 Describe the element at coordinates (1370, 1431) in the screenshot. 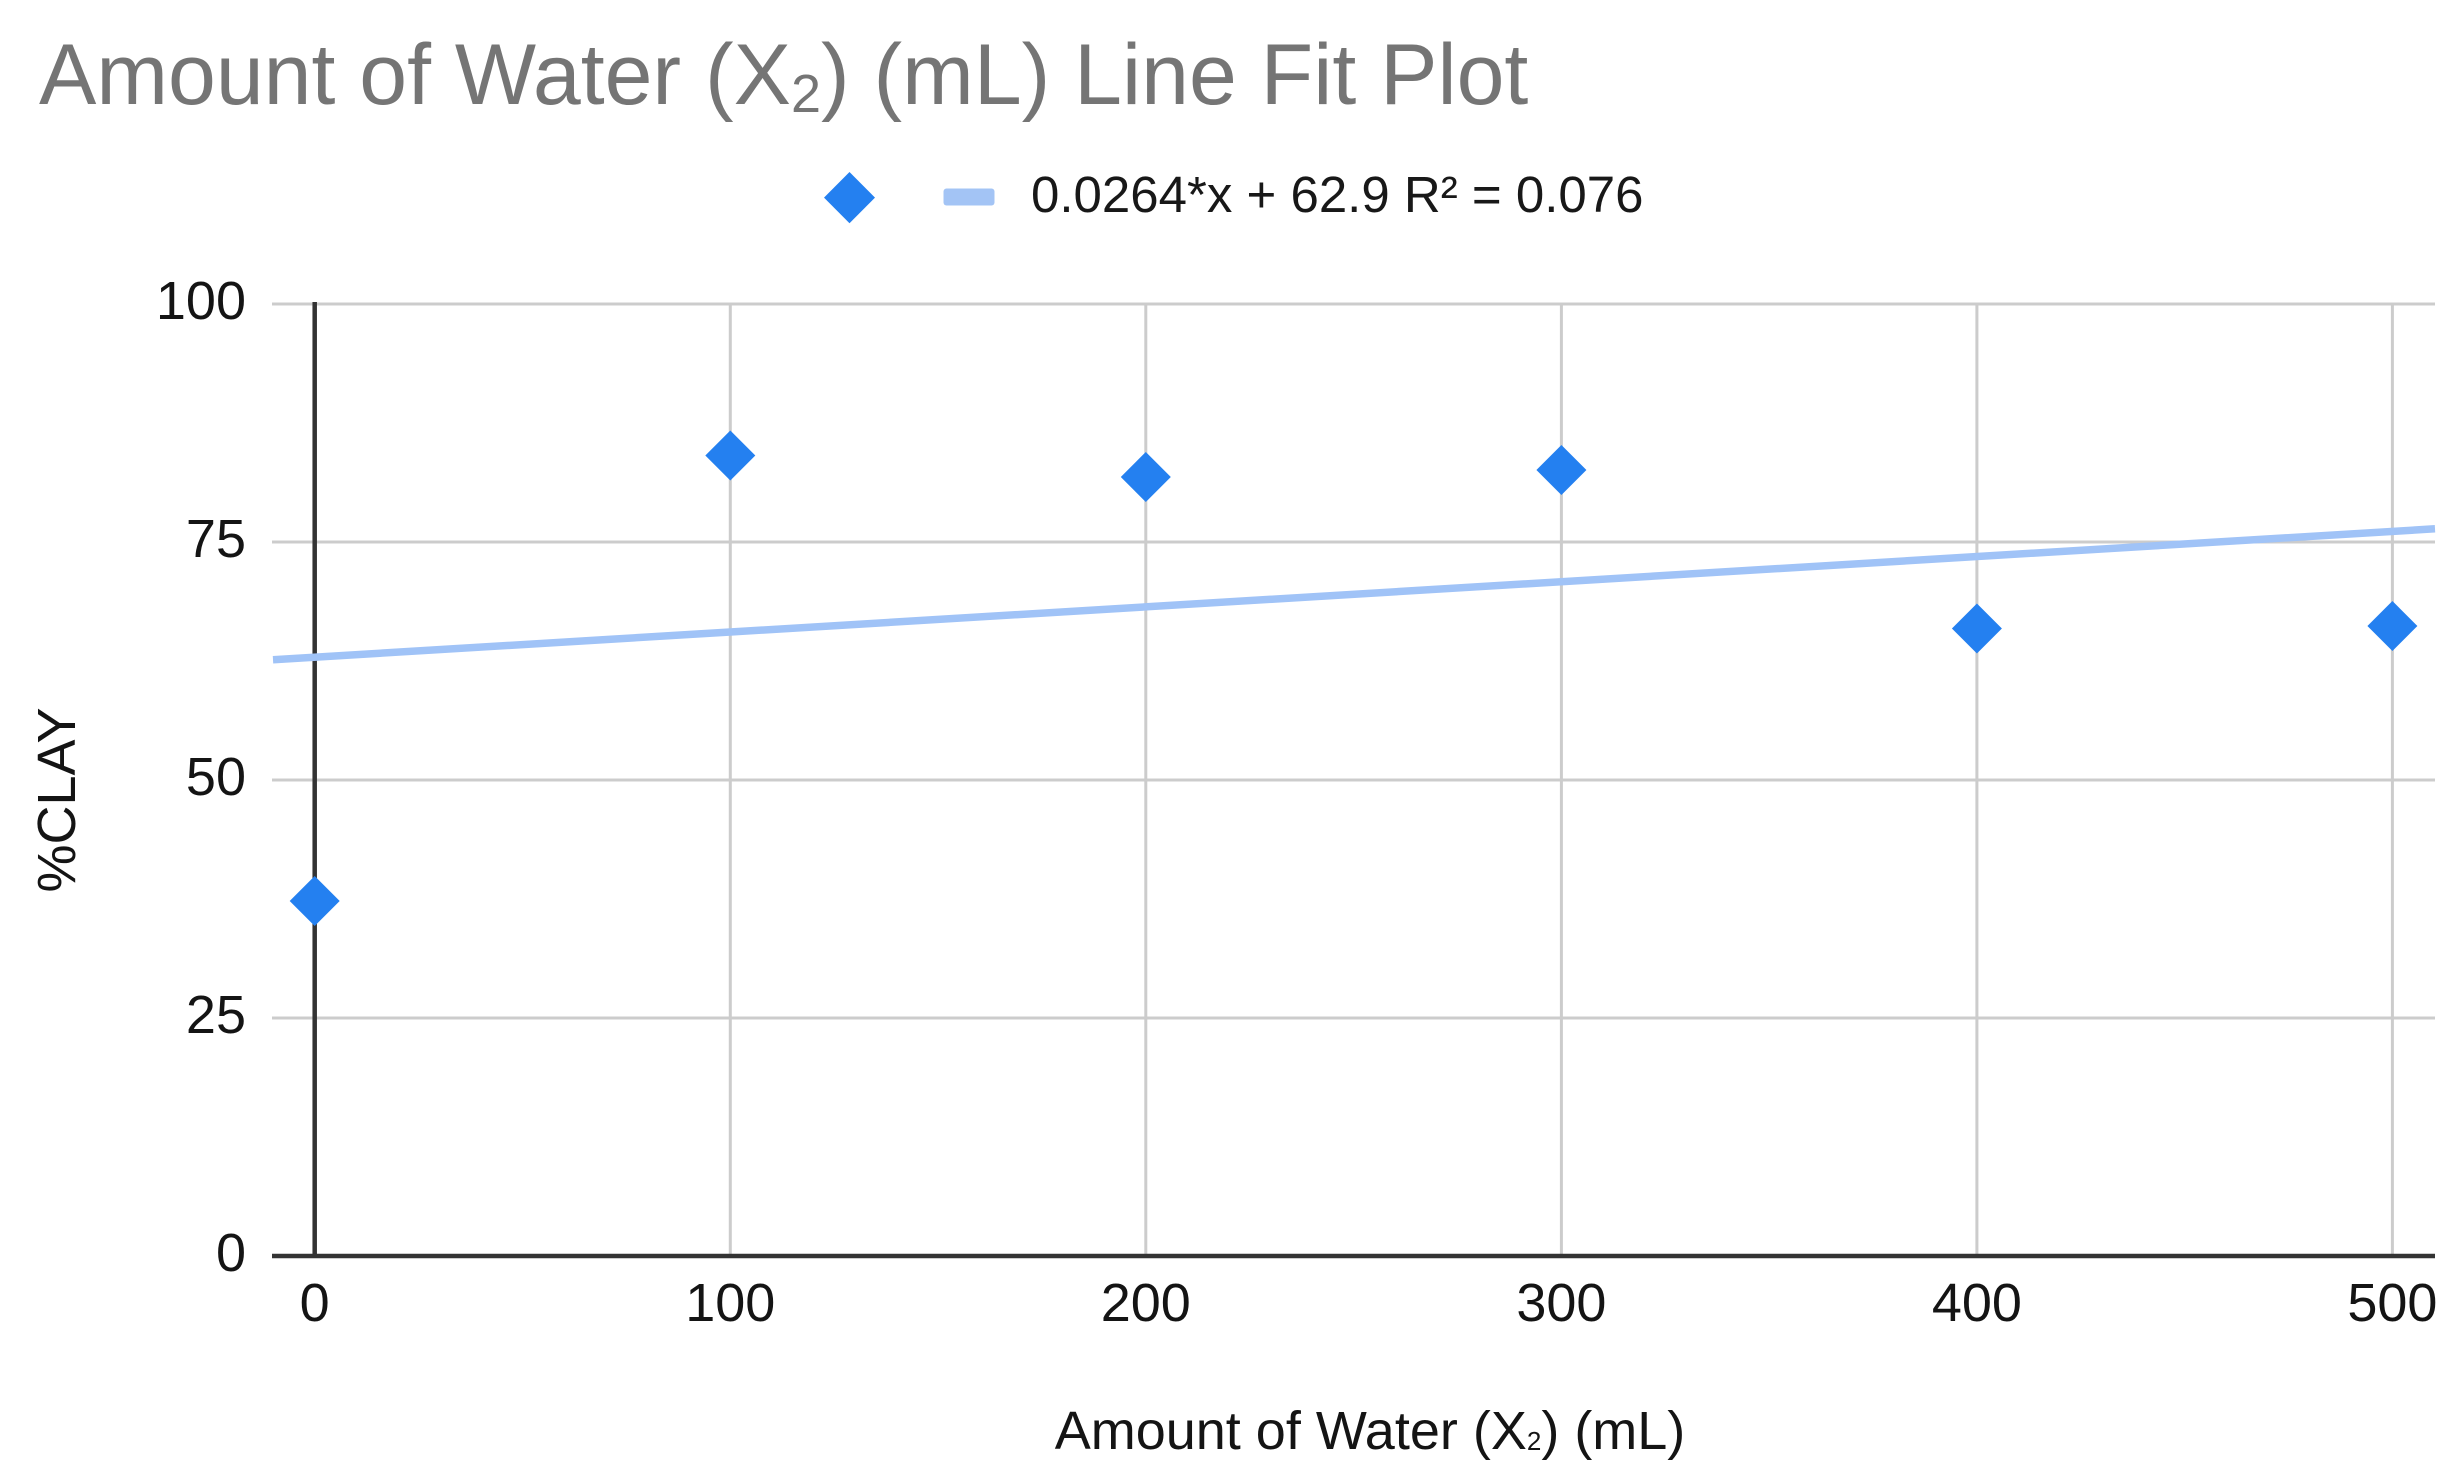

I see `svg-text: Amount of Water (X2) (mL)` at that location.